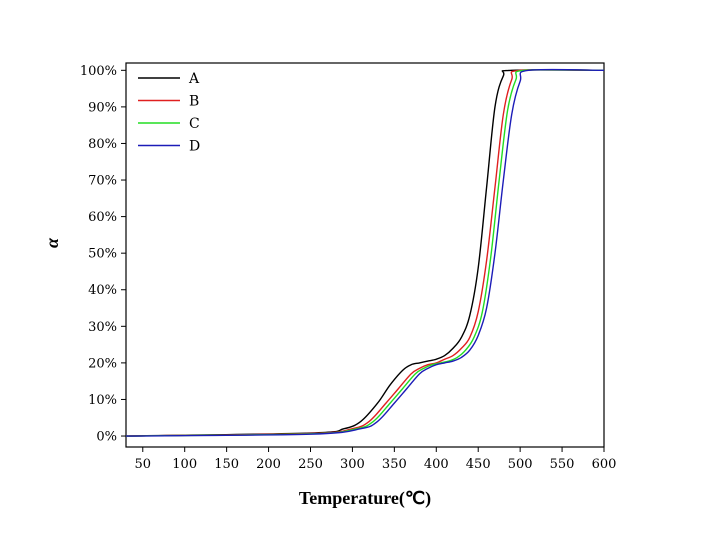  I want to click on legend-label-b: B, so click(194, 102).